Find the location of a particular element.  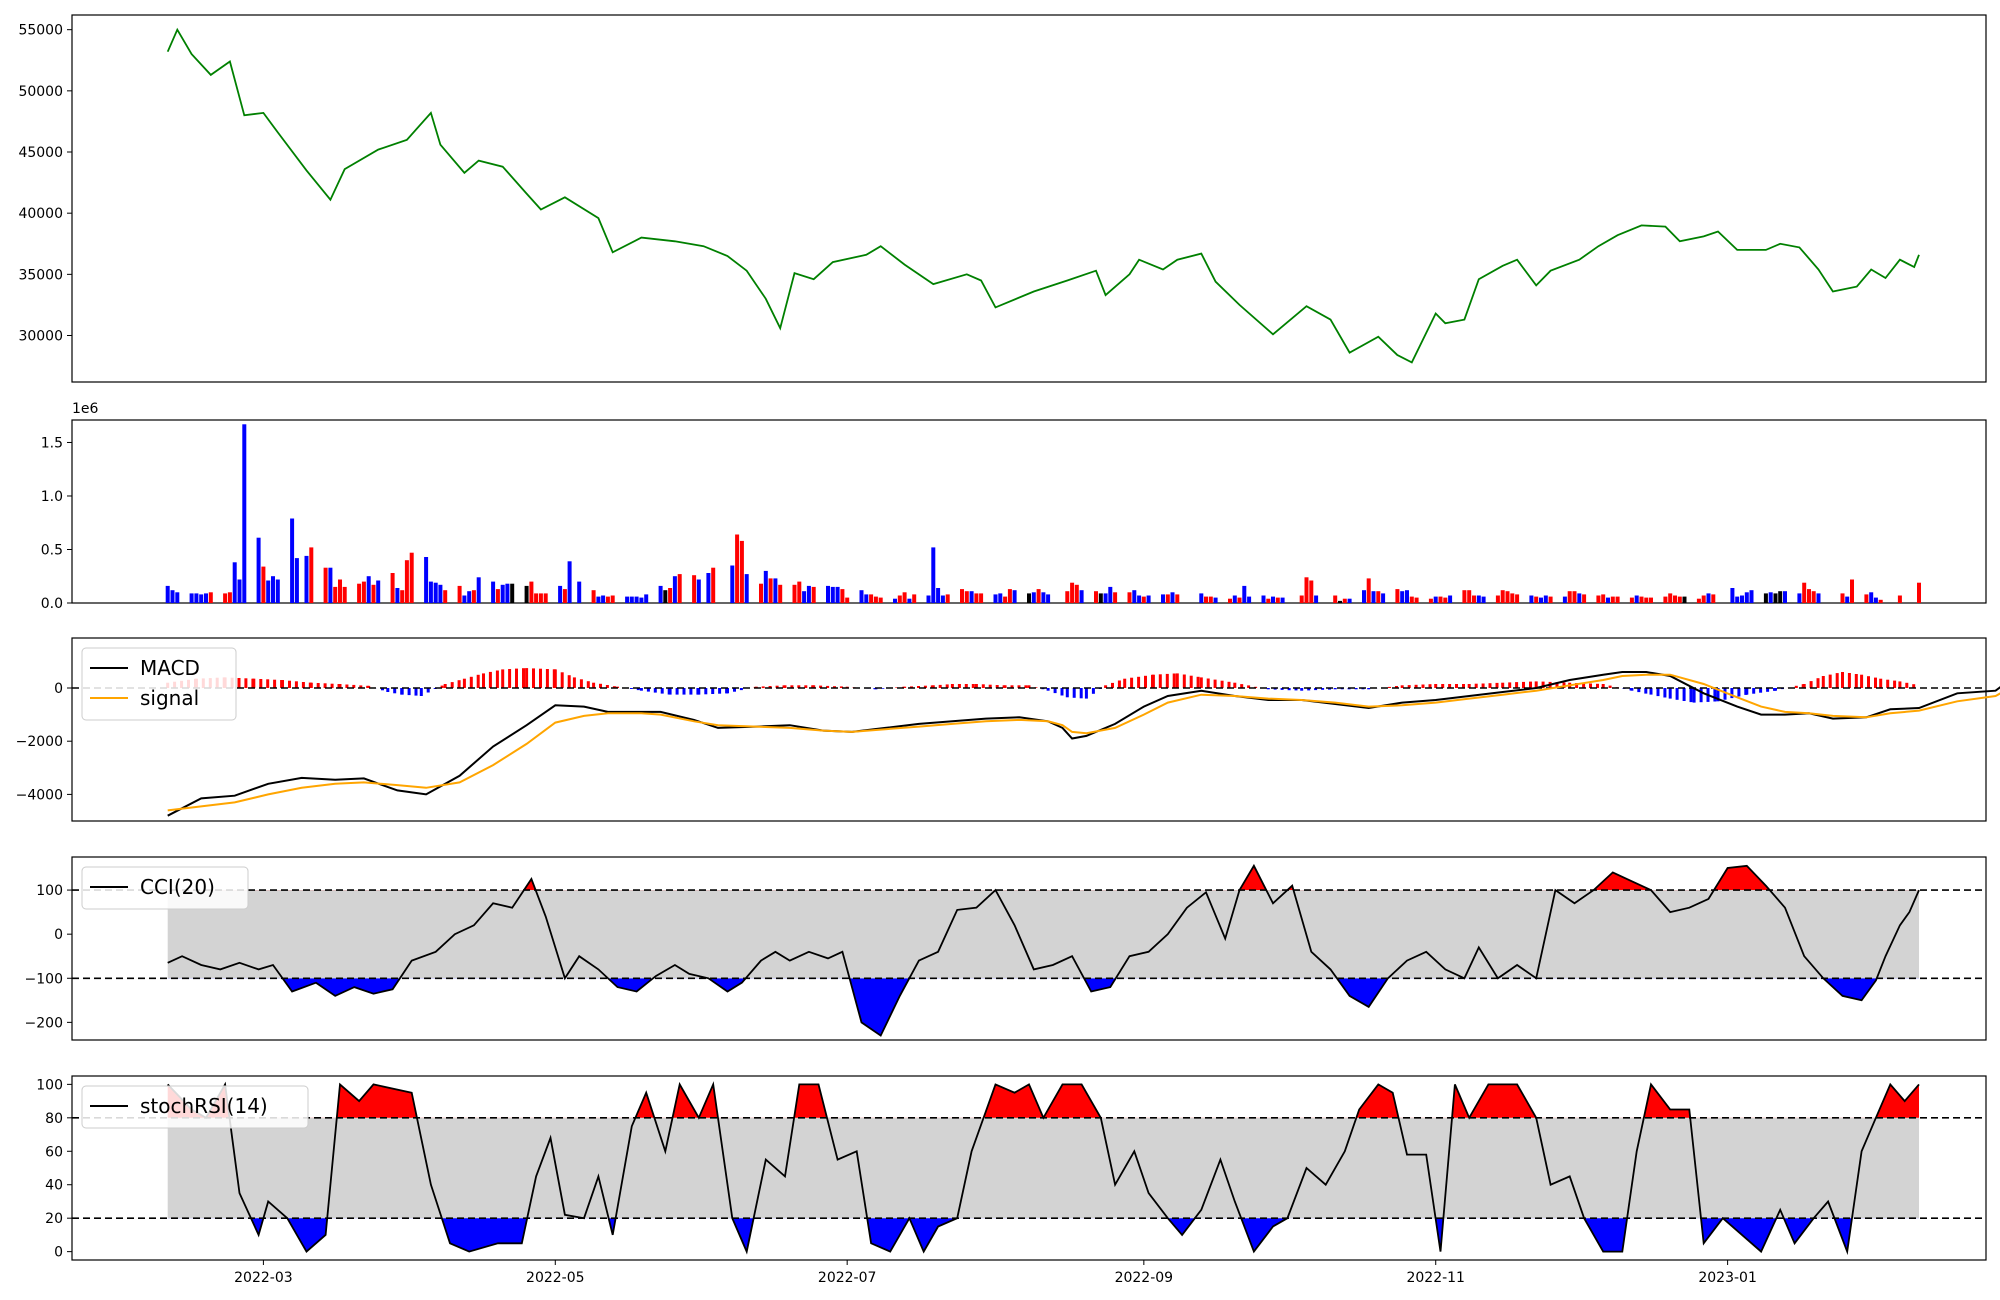

y-tick-label: 1.5 is located at coordinates (52, 443).